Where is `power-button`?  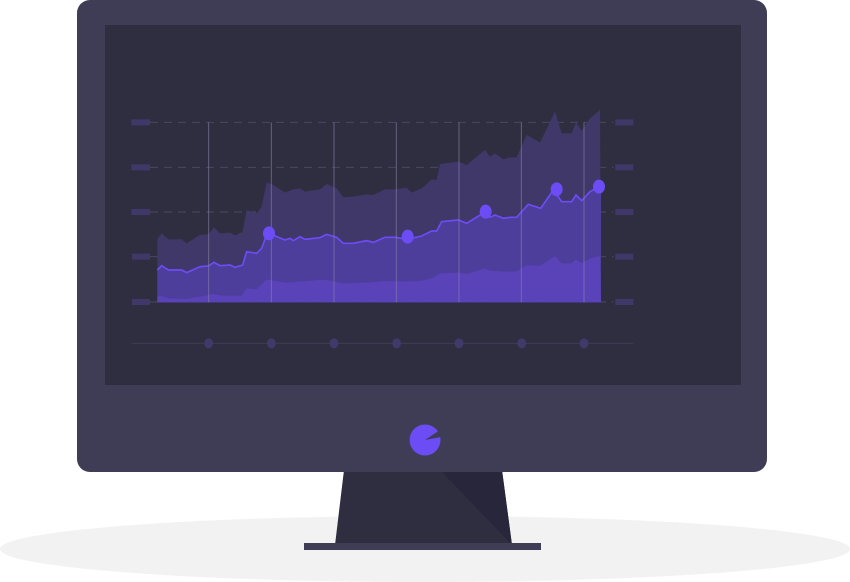
power-button is located at coordinates (425, 440).